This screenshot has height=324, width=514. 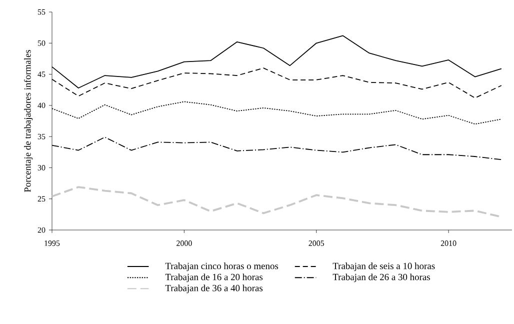 I want to click on legend-label: Trabajan de seis a 10 horas, so click(x=383, y=267).